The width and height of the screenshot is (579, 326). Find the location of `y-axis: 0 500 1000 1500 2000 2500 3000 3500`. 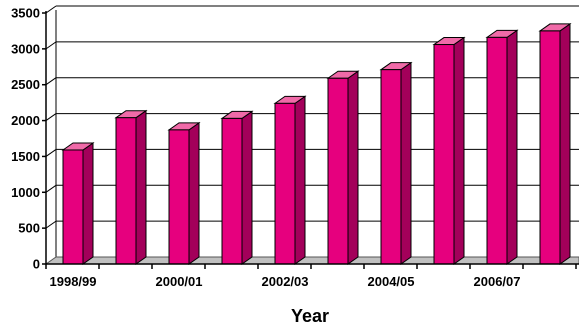

y-axis: 0 500 1000 1500 2000 2500 3000 3500 is located at coordinates (29, 139).